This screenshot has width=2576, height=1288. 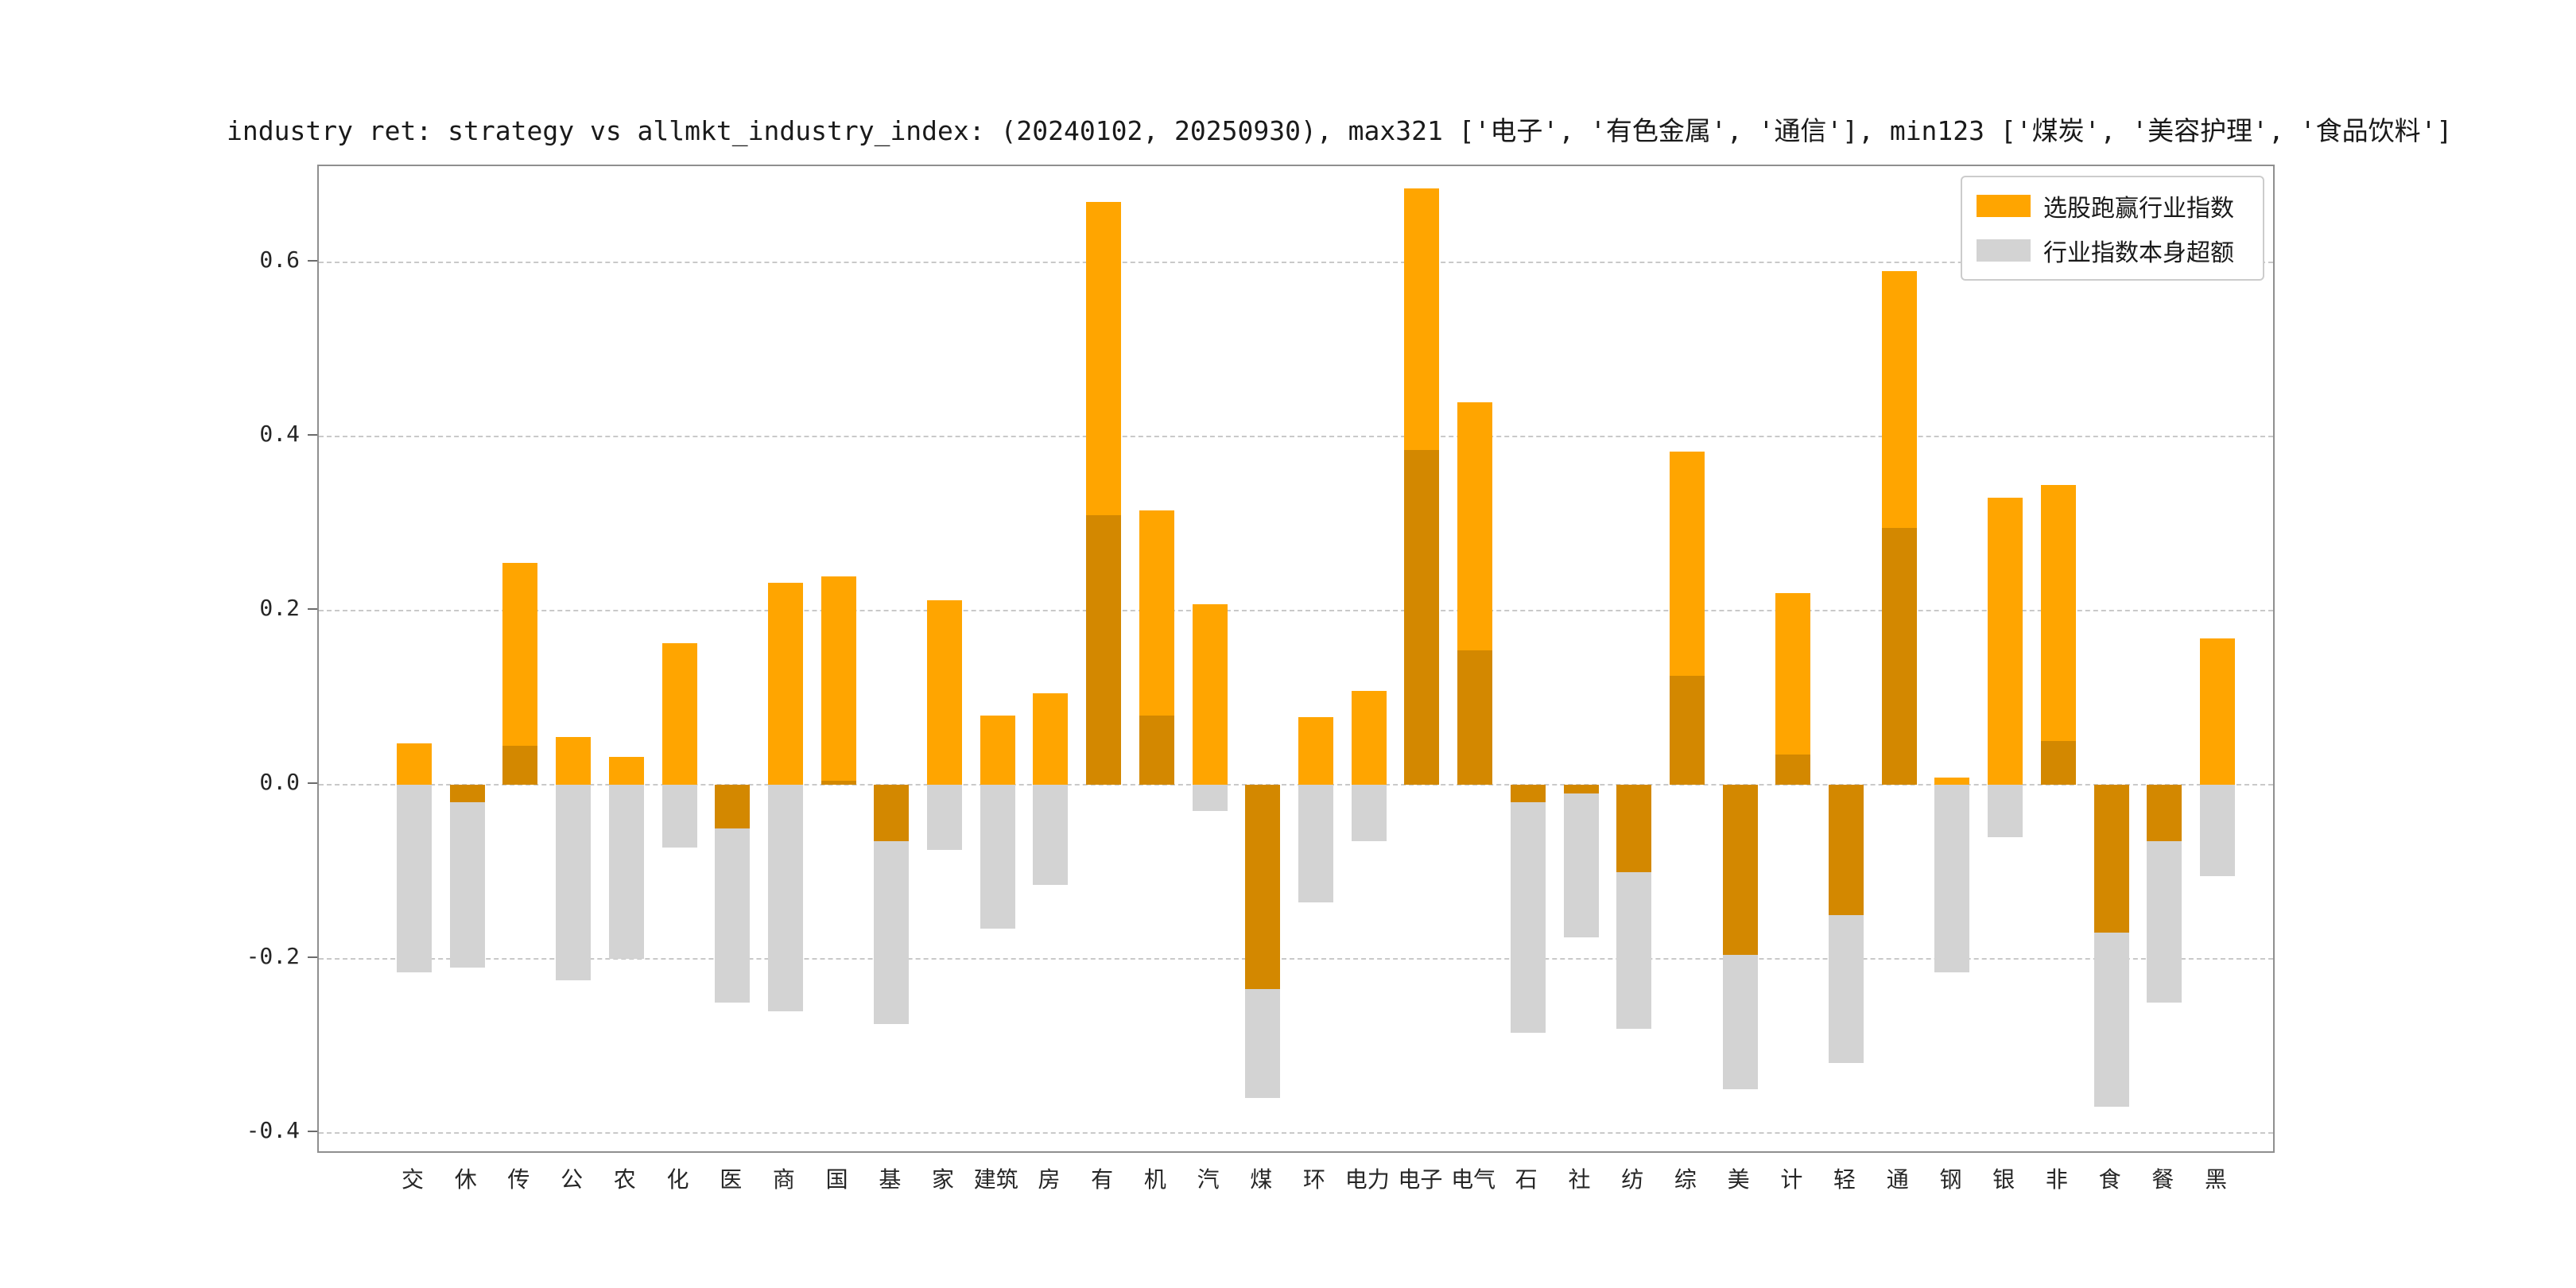 What do you see at coordinates (1208, 1179) in the screenshot?
I see `x-tick-label: 汽` at bounding box center [1208, 1179].